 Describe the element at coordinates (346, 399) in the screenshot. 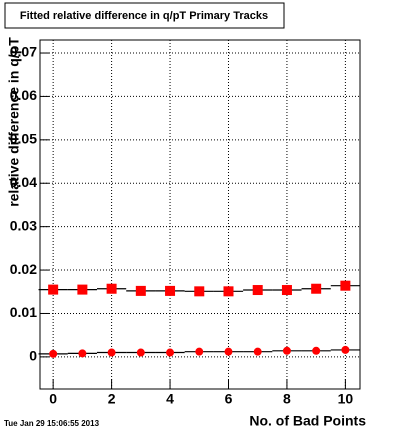

I see `x-tick-label: 10` at that location.